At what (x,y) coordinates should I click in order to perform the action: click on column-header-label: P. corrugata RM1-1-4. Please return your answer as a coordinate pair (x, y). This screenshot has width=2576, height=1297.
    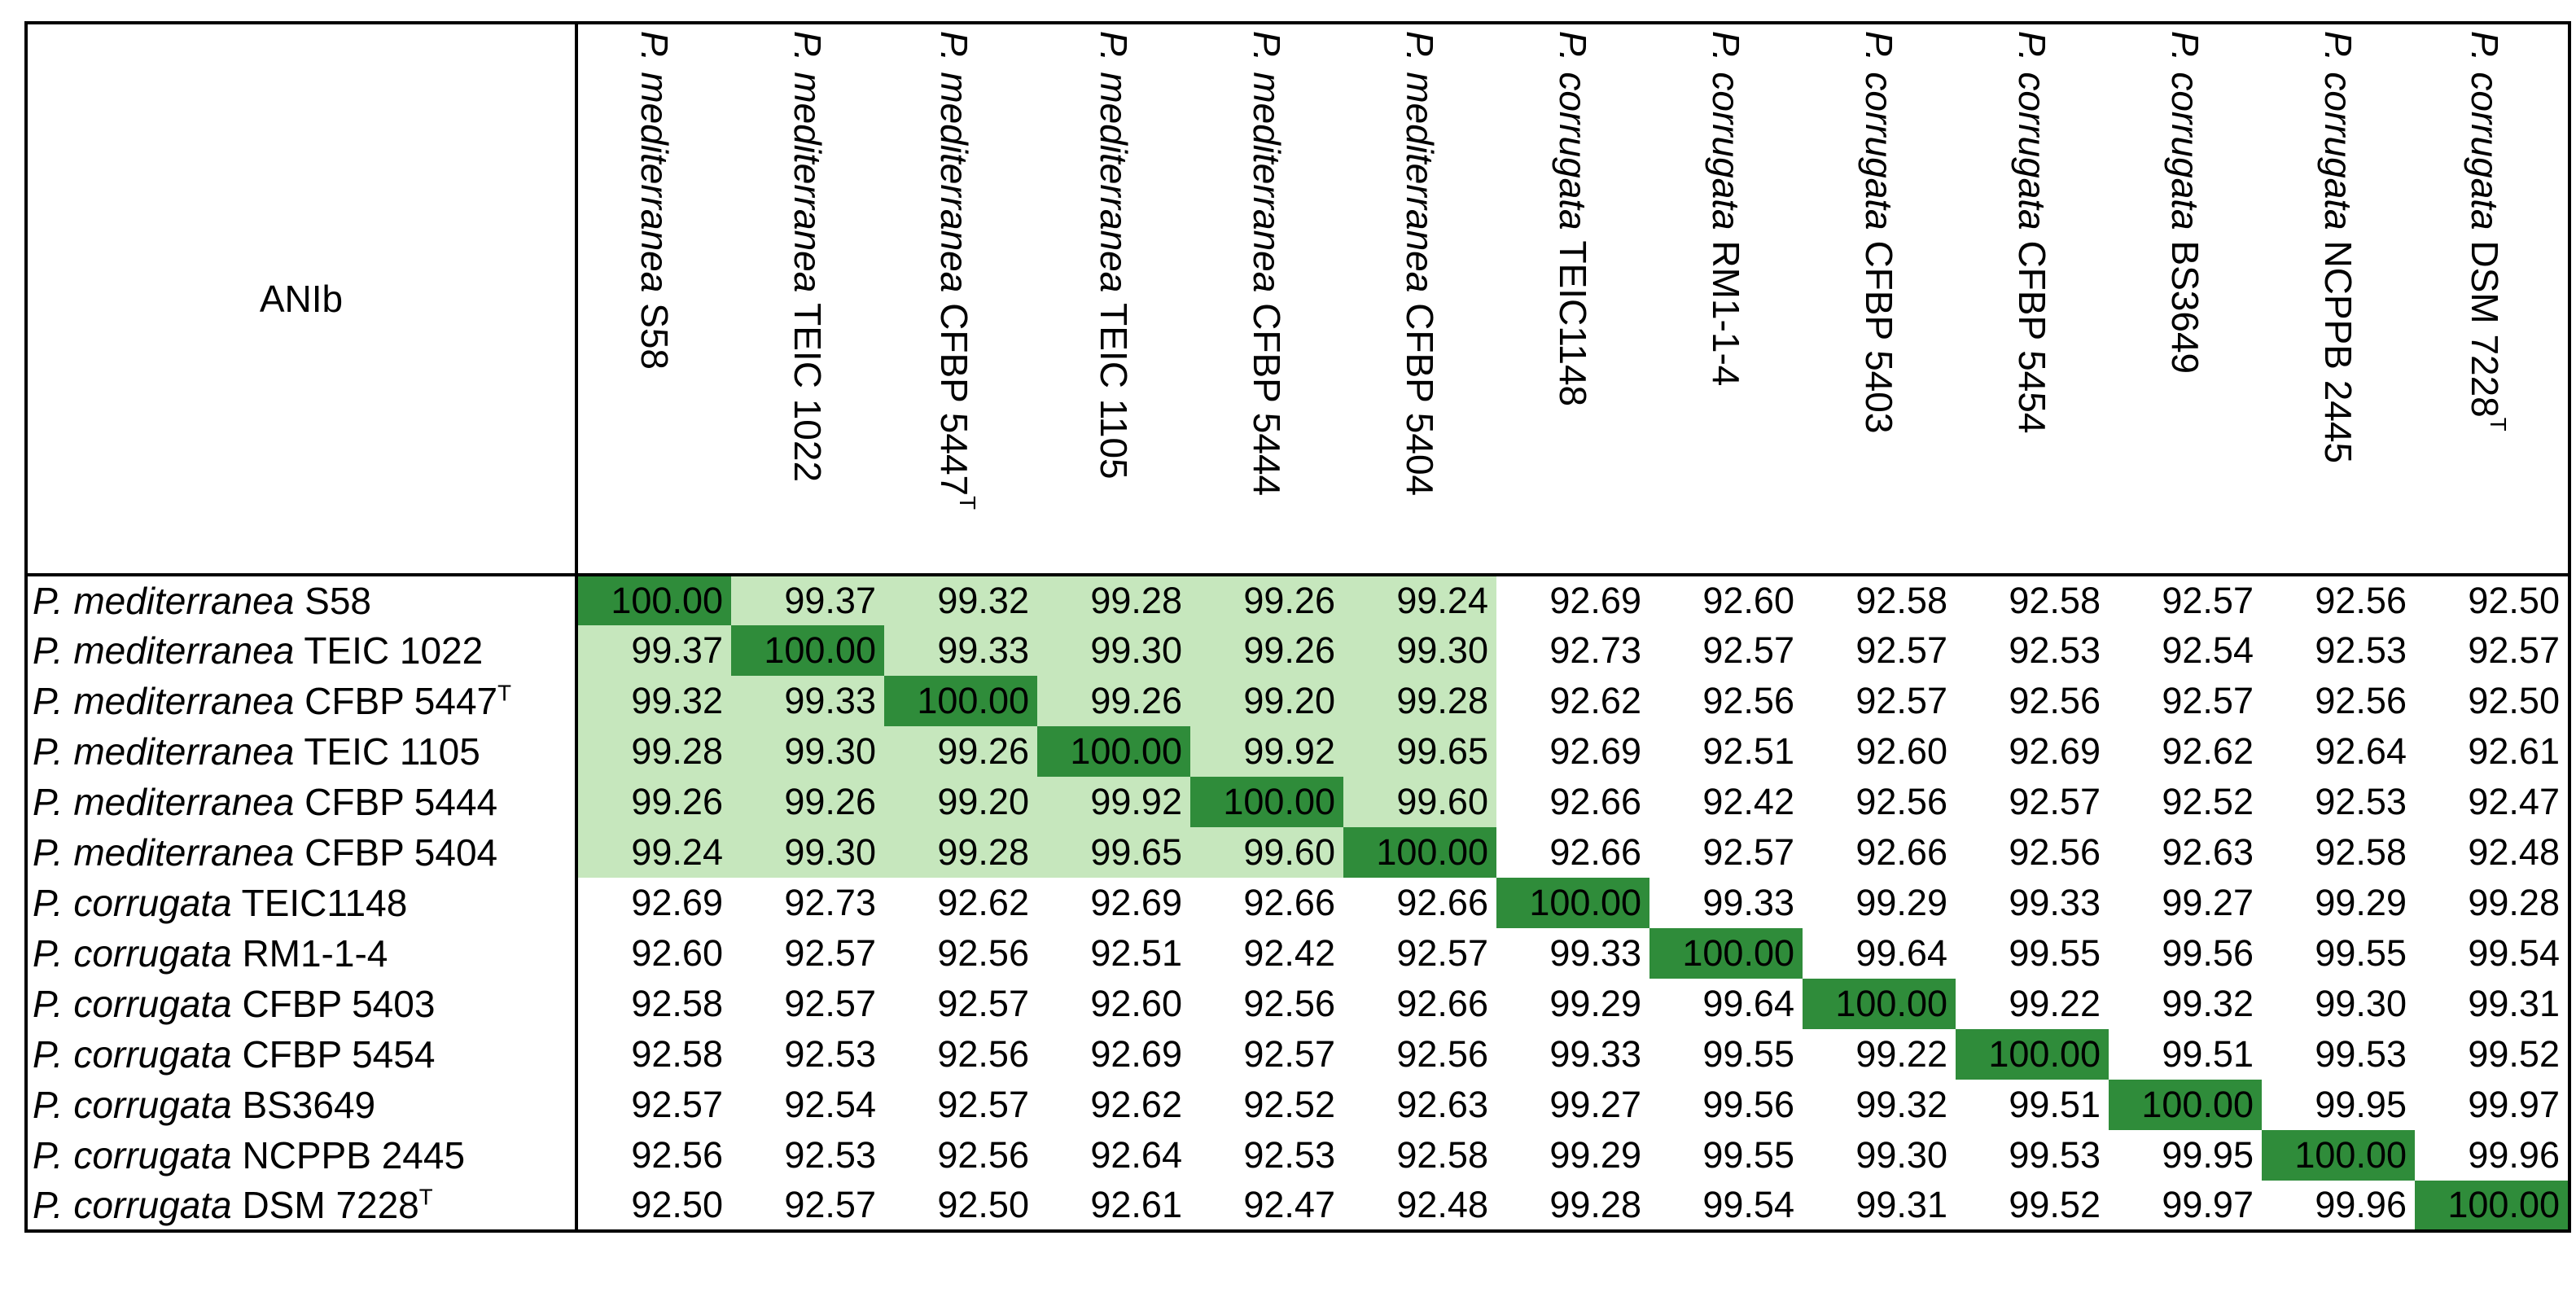
    Looking at the image, I should click on (1726, 209).